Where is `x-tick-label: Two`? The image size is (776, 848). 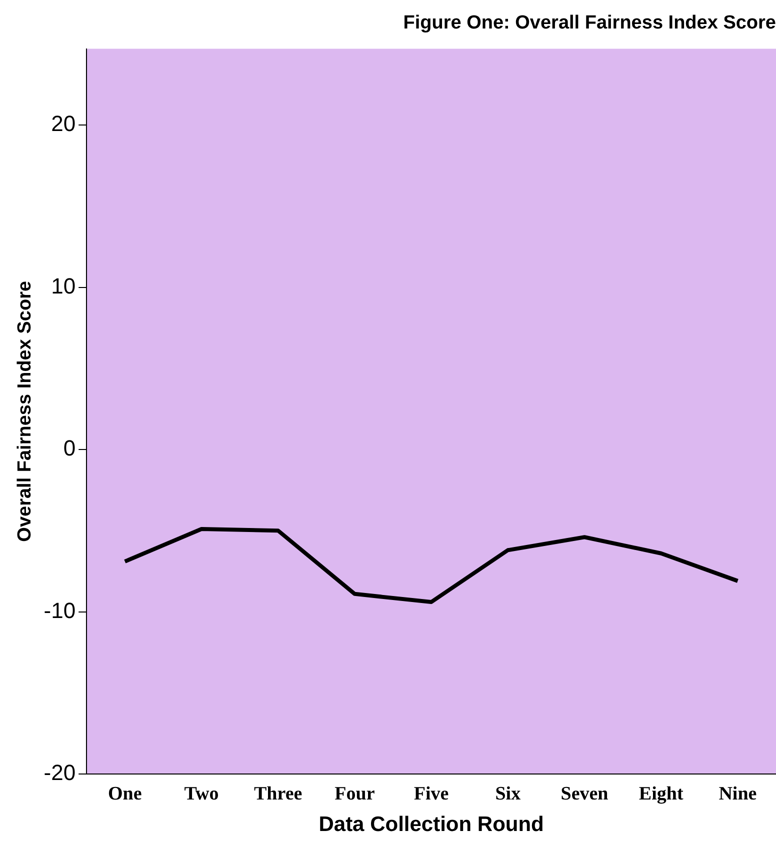
x-tick-label: Two is located at coordinates (201, 793).